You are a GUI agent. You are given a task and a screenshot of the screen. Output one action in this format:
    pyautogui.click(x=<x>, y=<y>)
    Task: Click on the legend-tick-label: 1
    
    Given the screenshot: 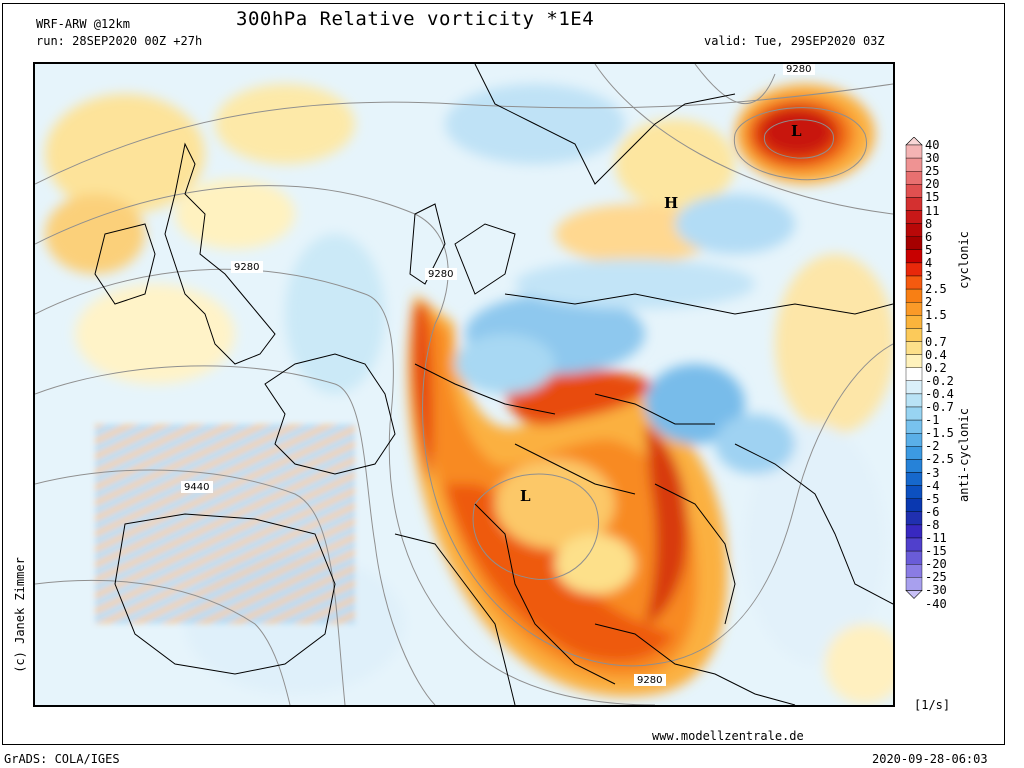 What is the action you would take?
    pyautogui.click(x=929, y=328)
    